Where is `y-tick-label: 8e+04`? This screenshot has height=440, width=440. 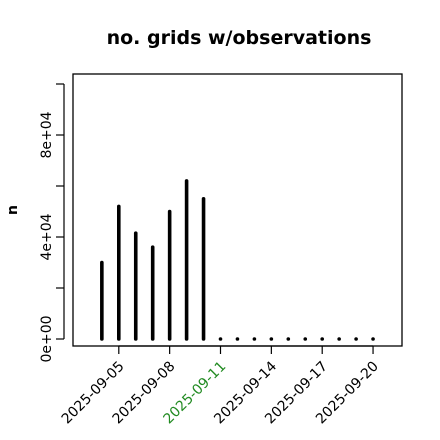
y-tick-label: 8e+04 is located at coordinates (47, 134).